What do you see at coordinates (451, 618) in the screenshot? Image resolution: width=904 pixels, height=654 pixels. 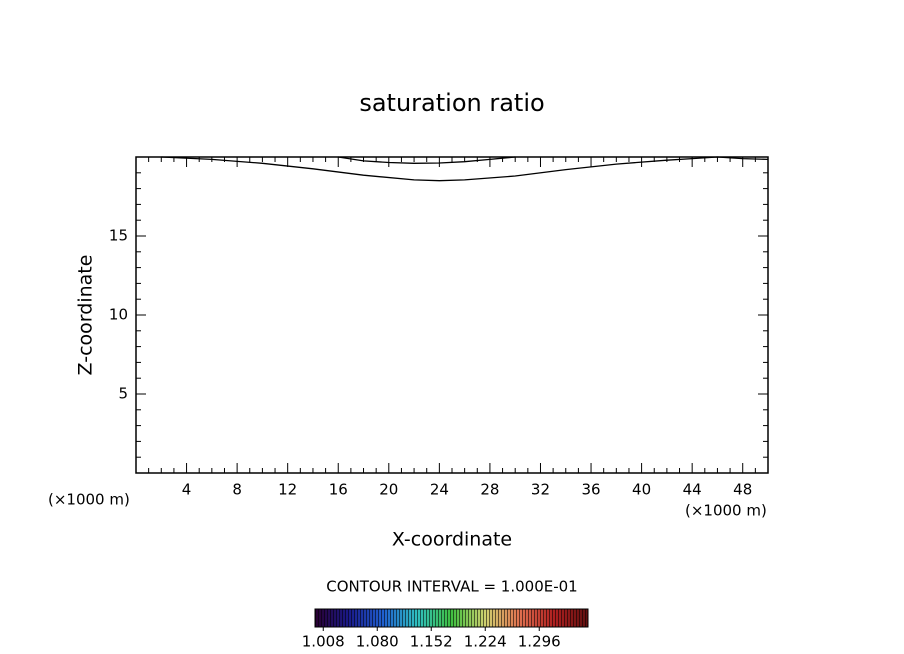 I see `colorbar-frame` at bounding box center [451, 618].